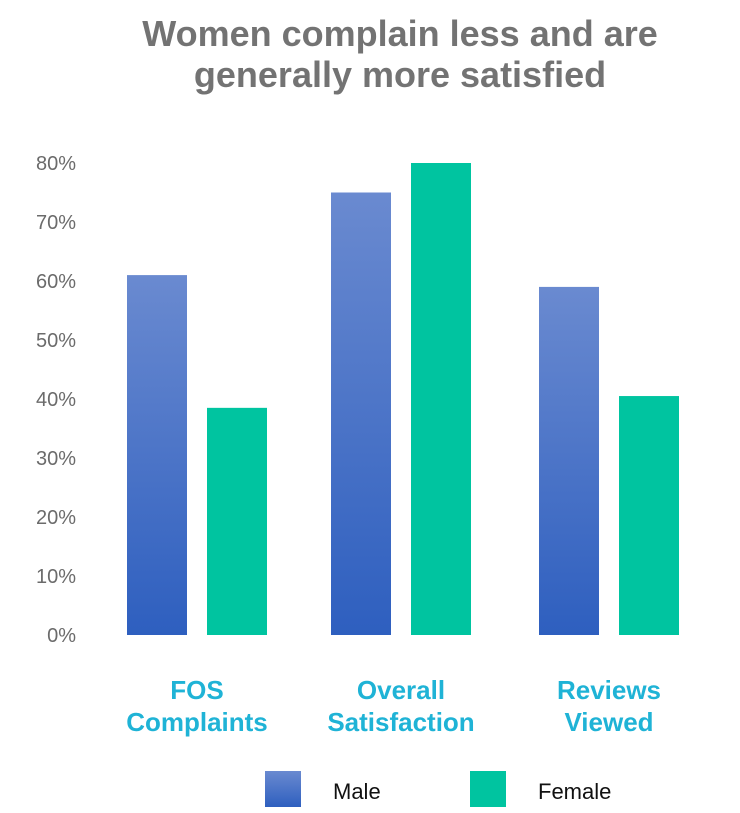  Describe the element at coordinates (56, 223) in the screenshot. I see `y-tick-label: 70%` at that location.